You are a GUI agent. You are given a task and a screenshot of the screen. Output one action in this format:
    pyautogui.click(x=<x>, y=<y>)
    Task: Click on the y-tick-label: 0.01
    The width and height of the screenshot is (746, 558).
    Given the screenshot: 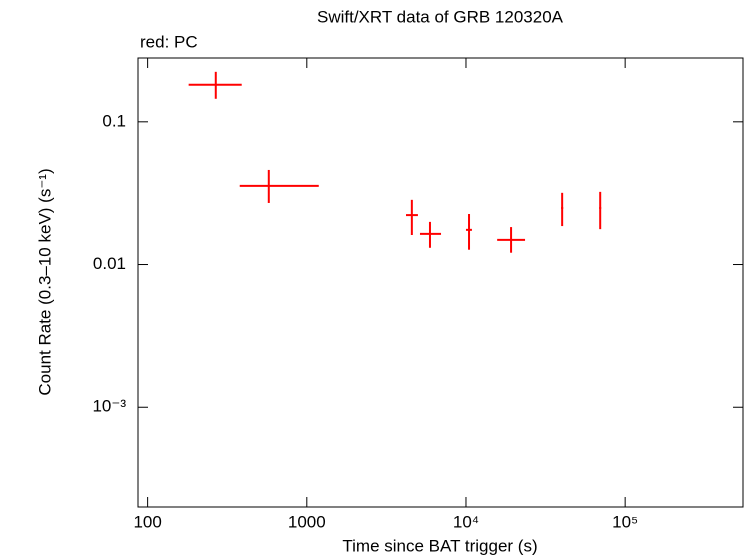 What is the action you would take?
    pyautogui.click(x=109, y=263)
    